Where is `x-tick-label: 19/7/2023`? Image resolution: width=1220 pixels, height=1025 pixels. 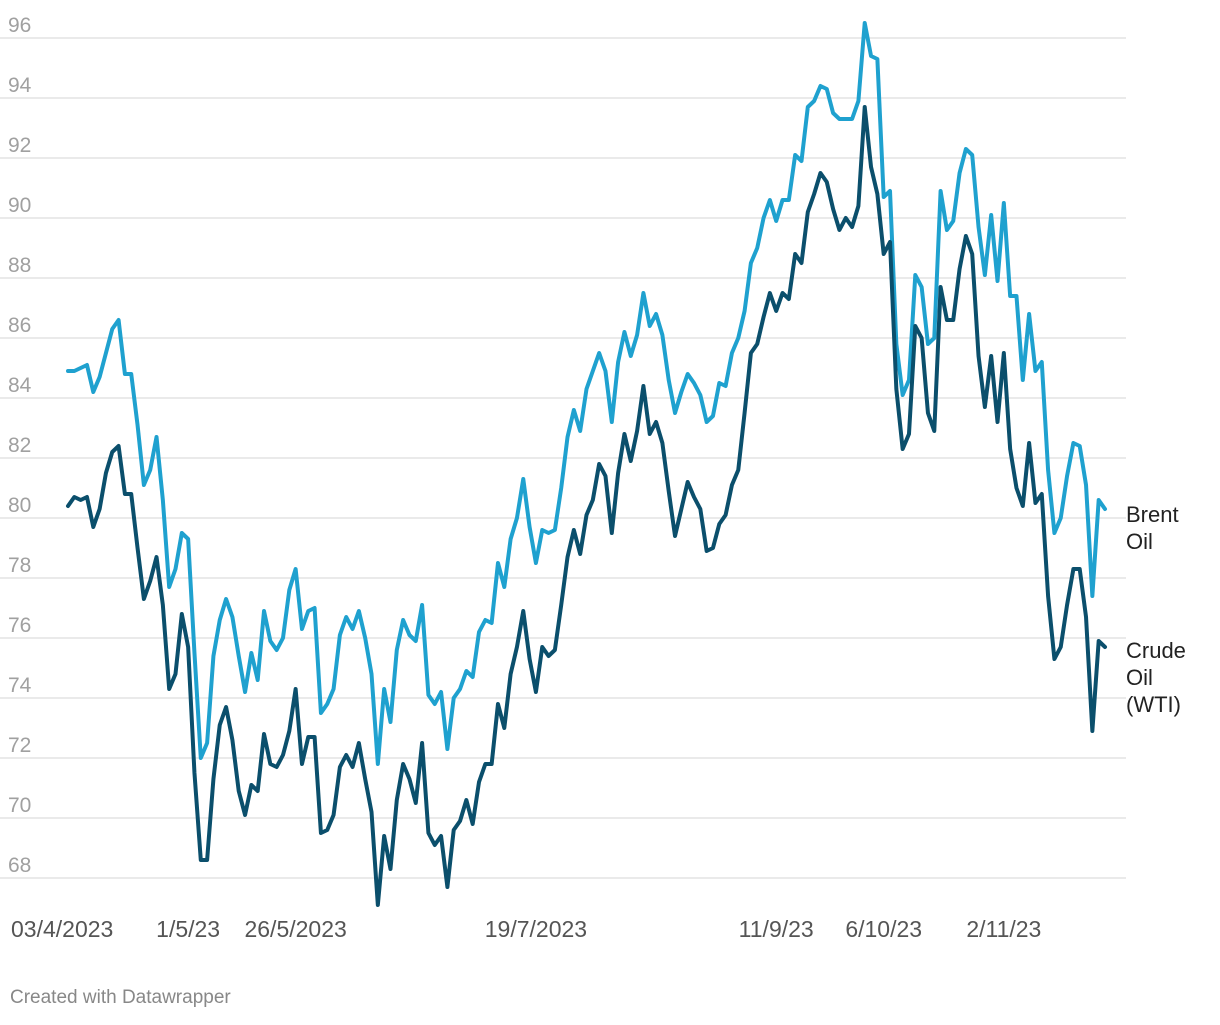 x-tick-label: 19/7/2023 is located at coordinates (536, 929).